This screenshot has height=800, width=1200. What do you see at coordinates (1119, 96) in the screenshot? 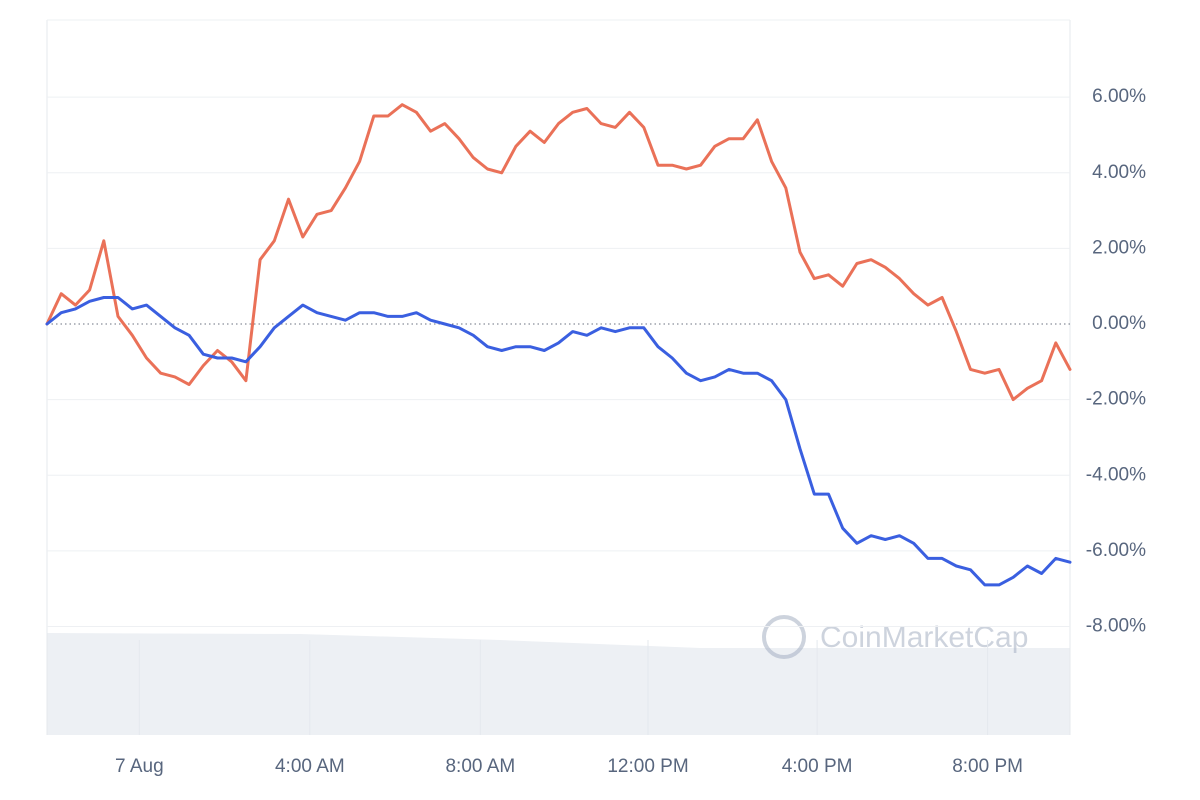
I see `y-tick-label: 6.00%` at bounding box center [1119, 96].